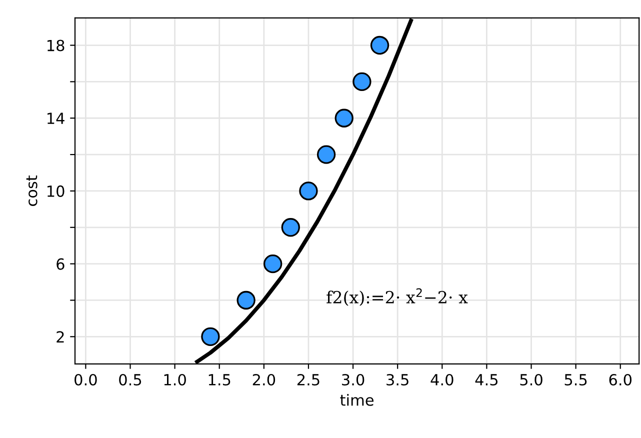 This screenshot has height=438, width=641. Describe the element at coordinates (56, 46) in the screenshot. I see `y-tick-label: 18` at that location.